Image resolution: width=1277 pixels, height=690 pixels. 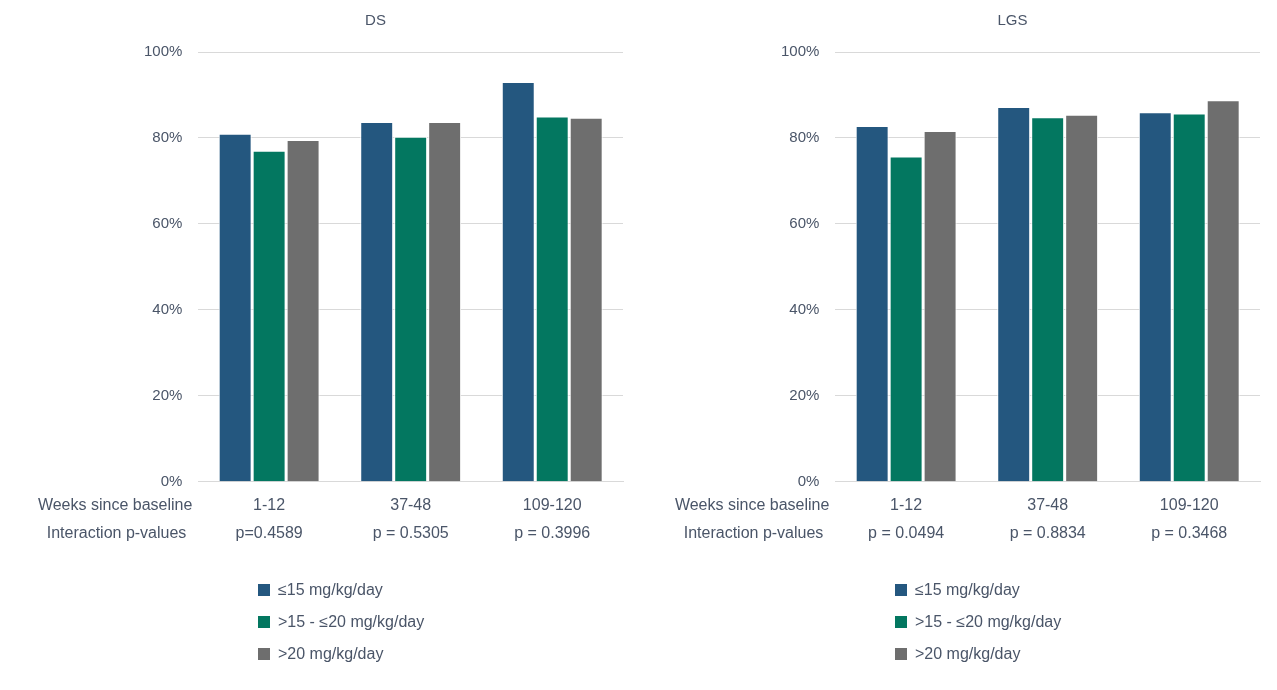 I want to click on text: p = 0.3468, so click(x=1189, y=533).